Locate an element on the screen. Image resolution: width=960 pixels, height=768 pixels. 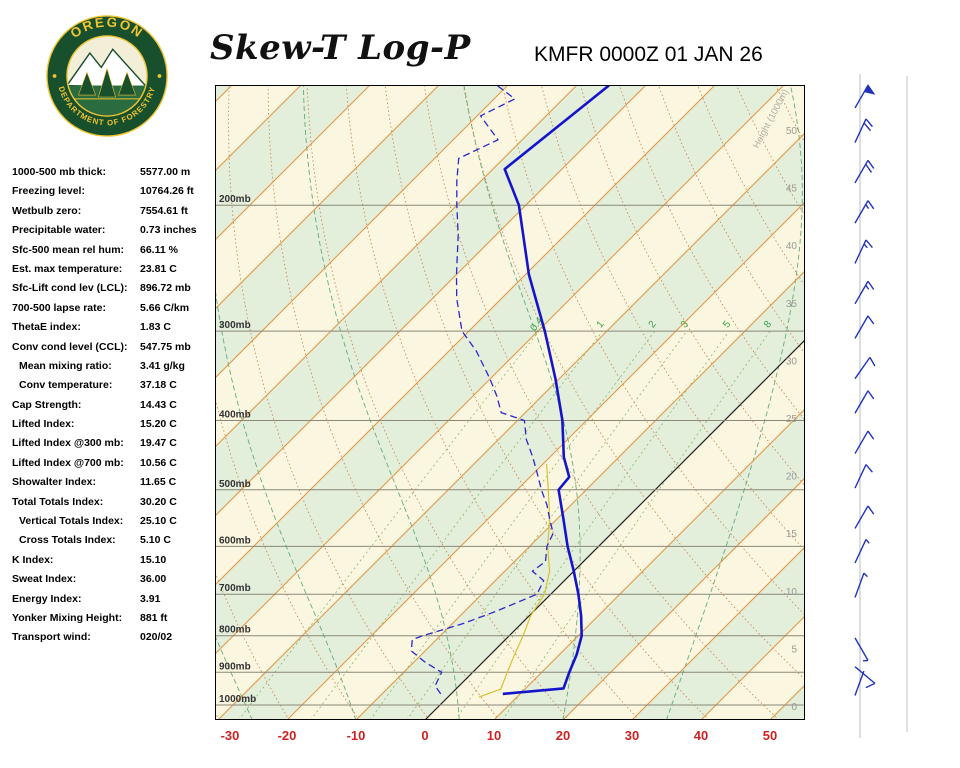
pressure-label: 200mb is located at coordinates (235, 199).